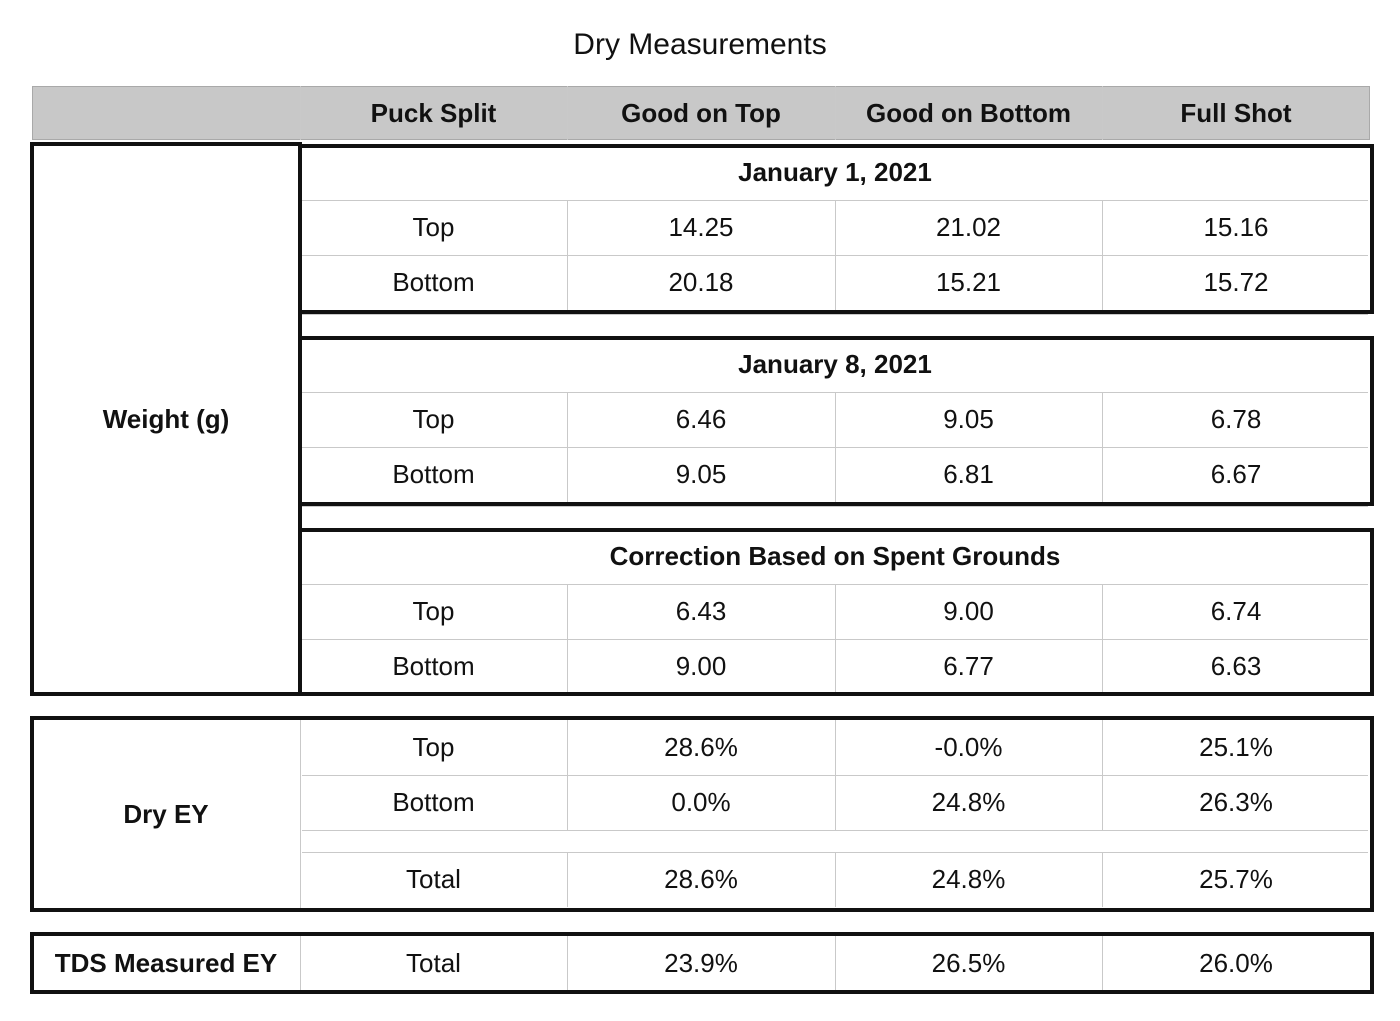  I want to click on value-cell: 15.72, so click(1236, 282).